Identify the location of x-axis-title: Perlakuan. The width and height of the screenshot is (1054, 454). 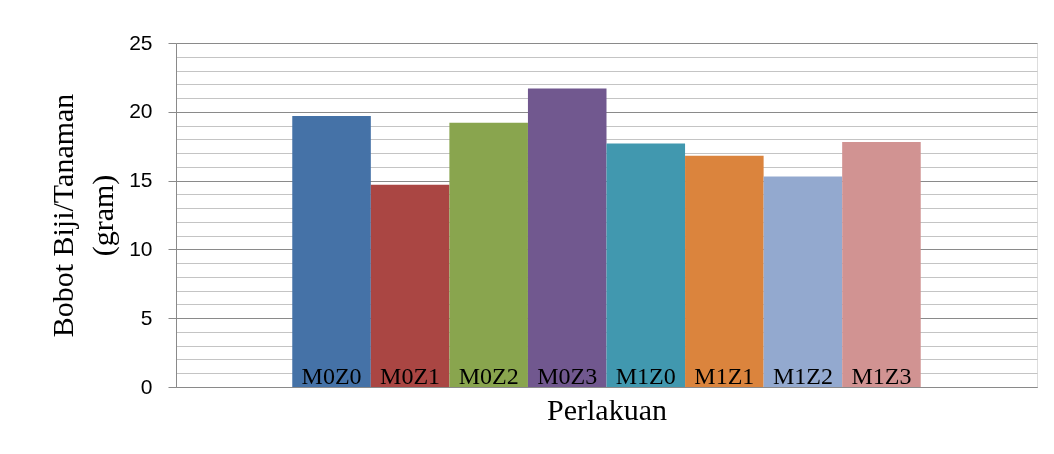
(607, 409).